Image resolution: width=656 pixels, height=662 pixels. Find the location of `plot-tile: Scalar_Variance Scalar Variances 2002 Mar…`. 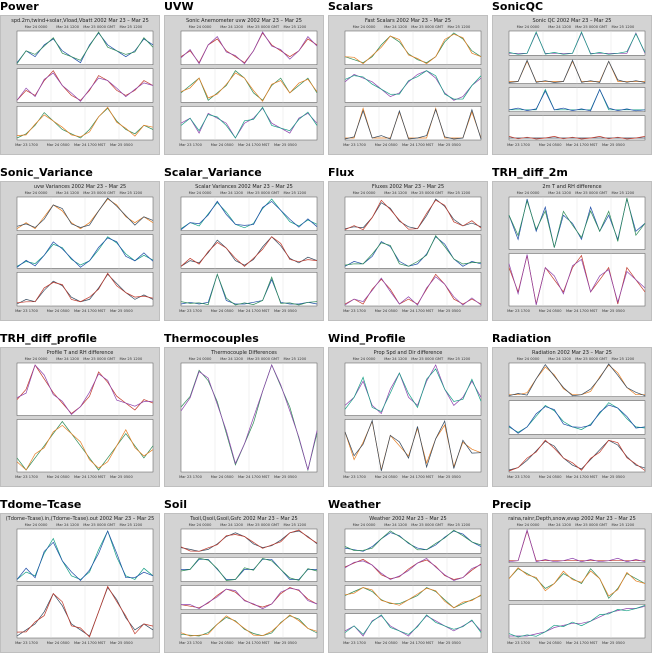

plot-tile: Scalar_Variance Scalar Variances 2002 Mar… is located at coordinates (244, 247).